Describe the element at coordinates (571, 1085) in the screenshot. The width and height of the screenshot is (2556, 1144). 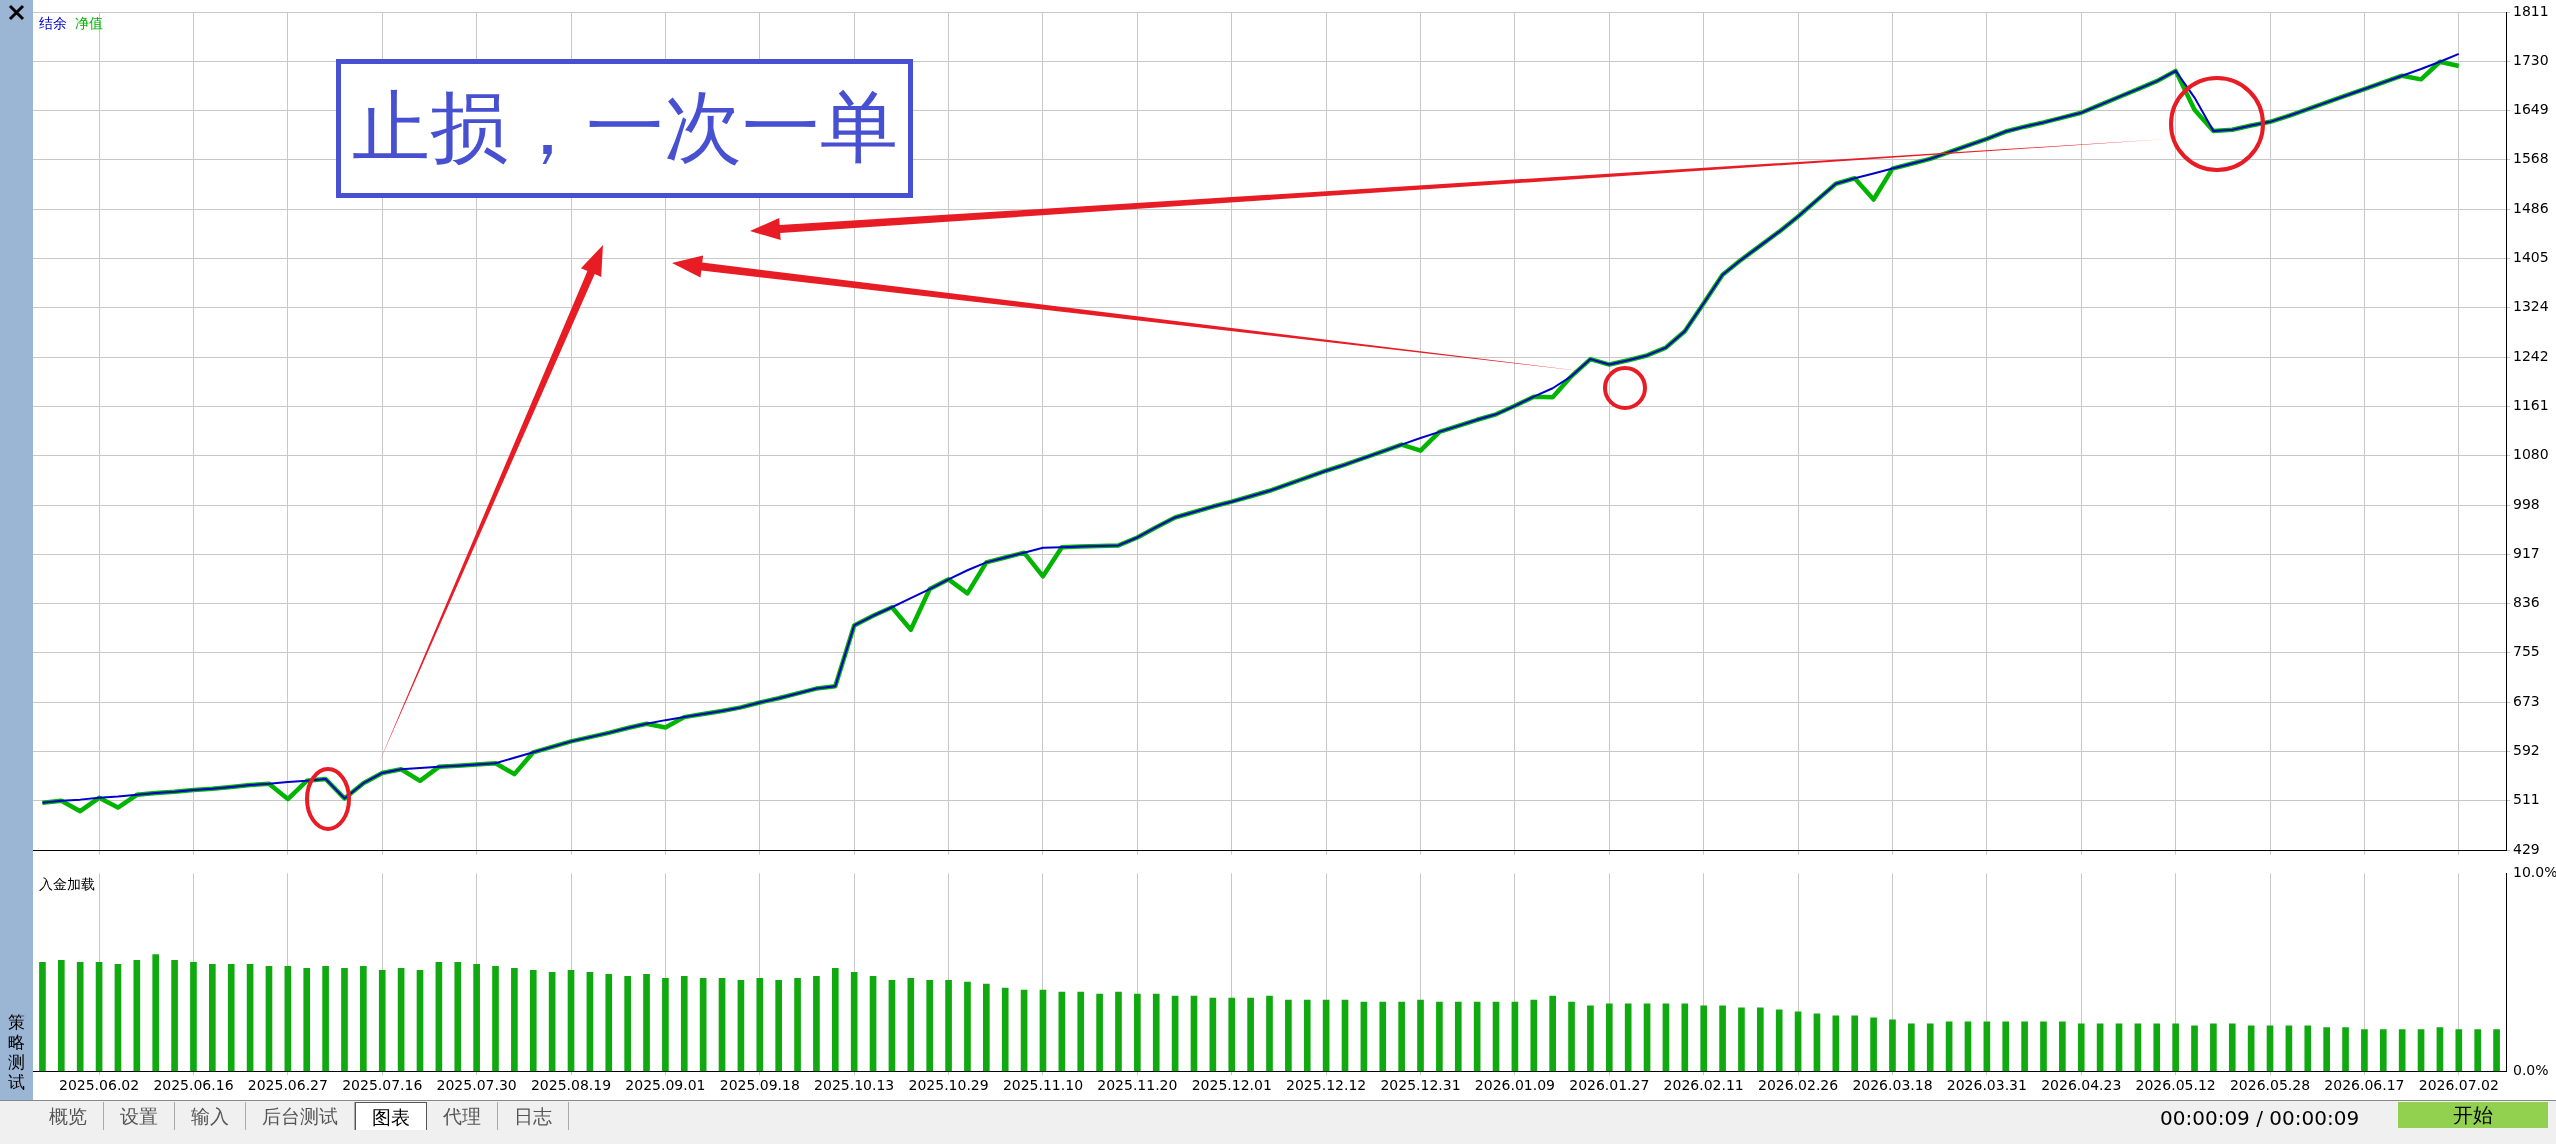
I see `x-tick-label: 2025.08.19` at that location.